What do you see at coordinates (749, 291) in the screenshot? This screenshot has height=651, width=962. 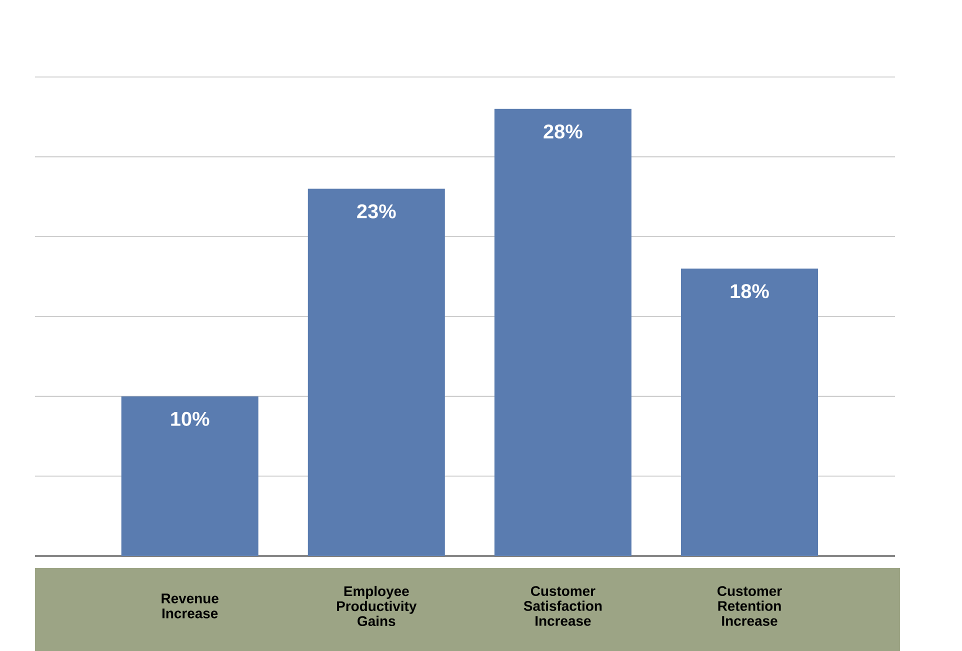 I see `data-label: 18%` at bounding box center [749, 291].